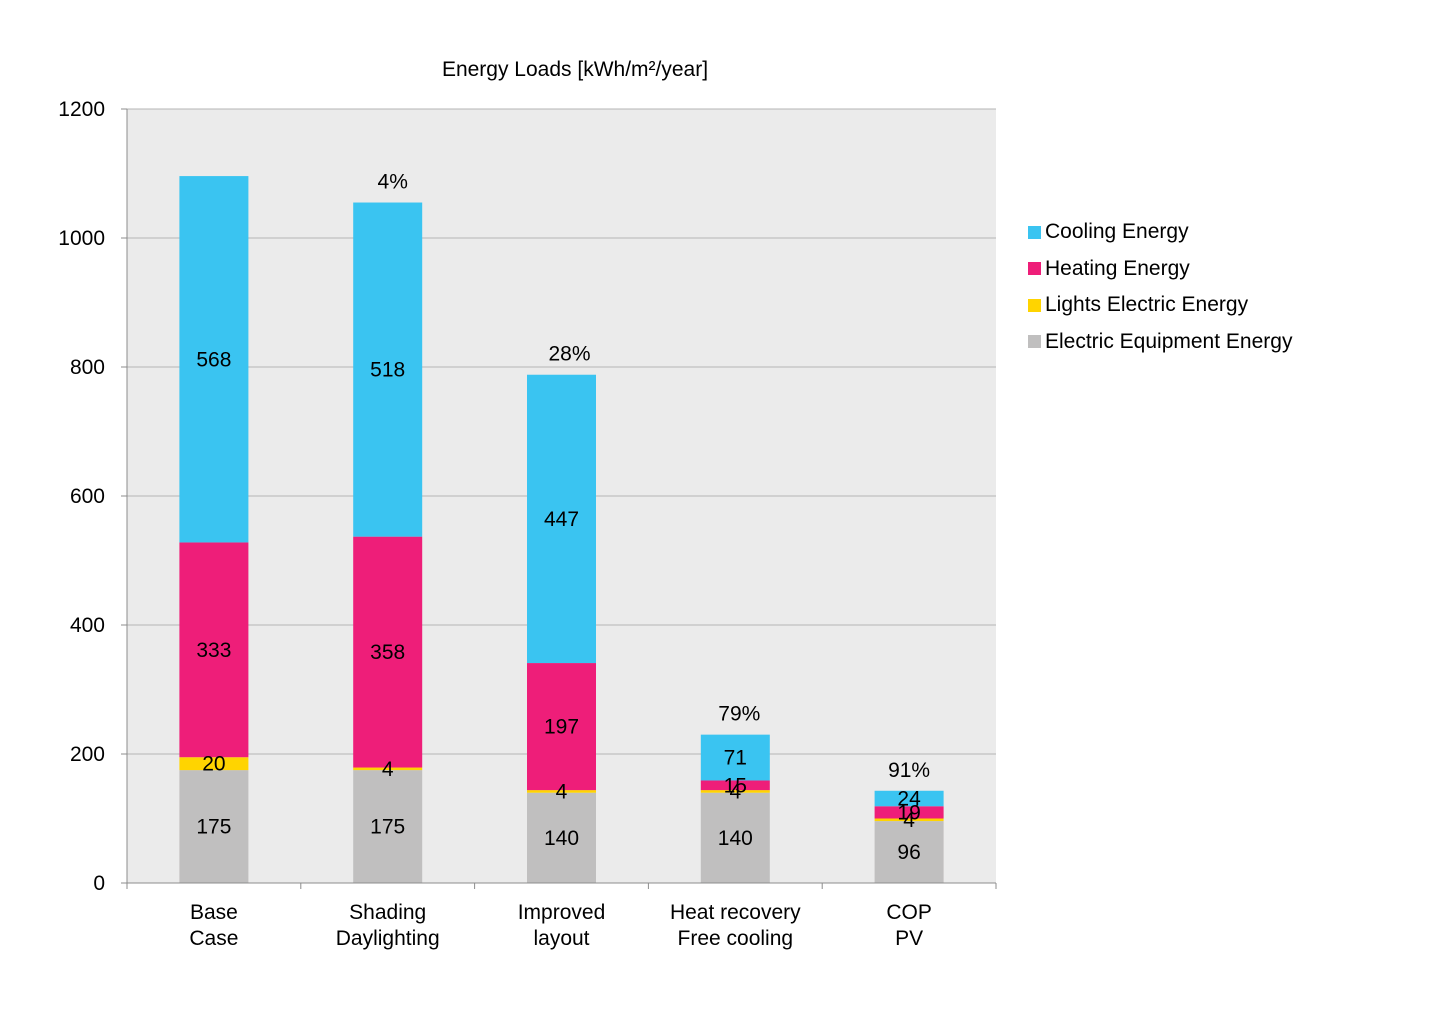  What do you see at coordinates (909, 912) in the screenshot?
I see `x-category-label: COP` at bounding box center [909, 912].